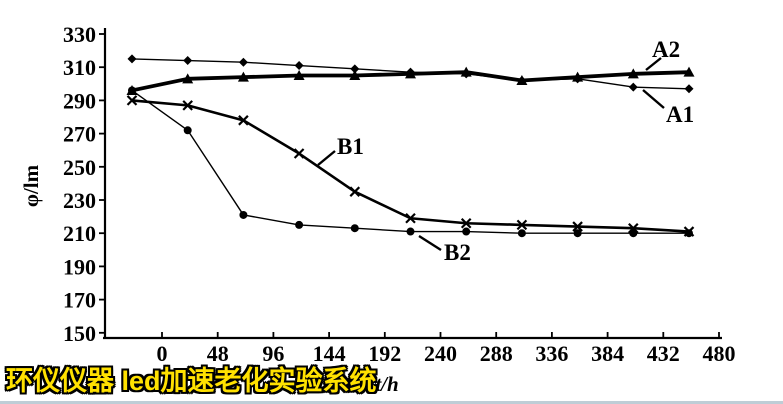  What do you see at coordinates (719, 353) in the screenshot?
I see `x-tick-label: 480` at bounding box center [719, 353].